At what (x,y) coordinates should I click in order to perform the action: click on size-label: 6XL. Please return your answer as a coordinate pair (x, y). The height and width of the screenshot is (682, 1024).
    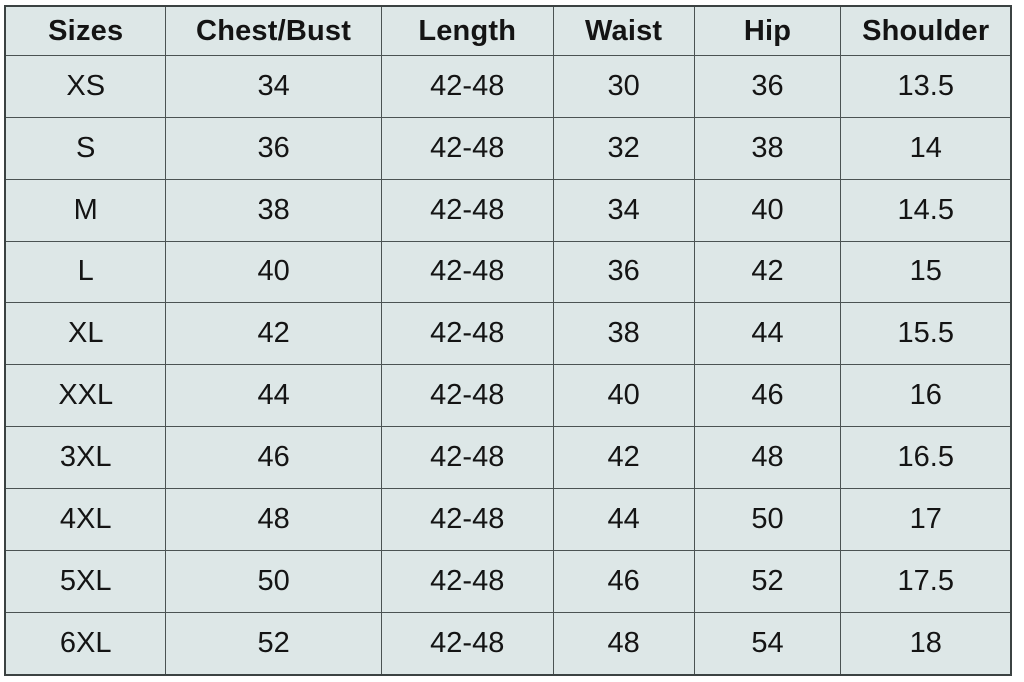
    Looking at the image, I should click on (85, 643).